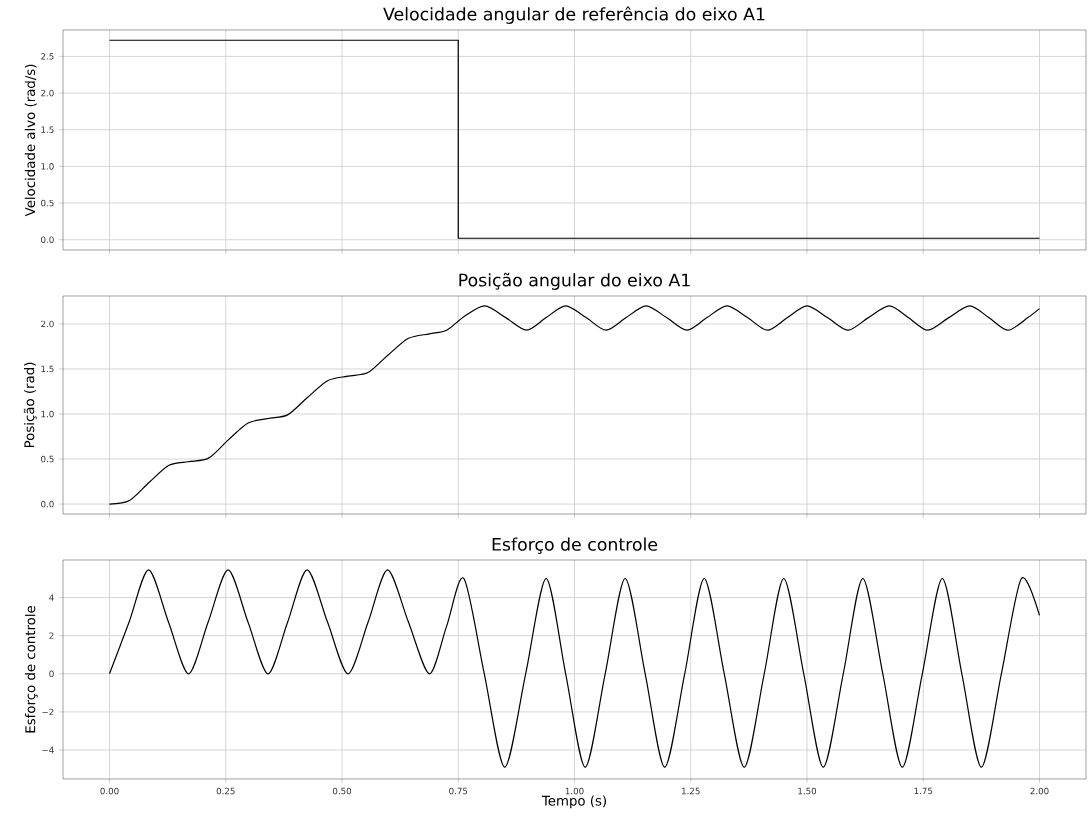  What do you see at coordinates (31, 669) in the screenshot?
I see `y-axis-title: Esforço de controle` at bounding box center [31, 669].